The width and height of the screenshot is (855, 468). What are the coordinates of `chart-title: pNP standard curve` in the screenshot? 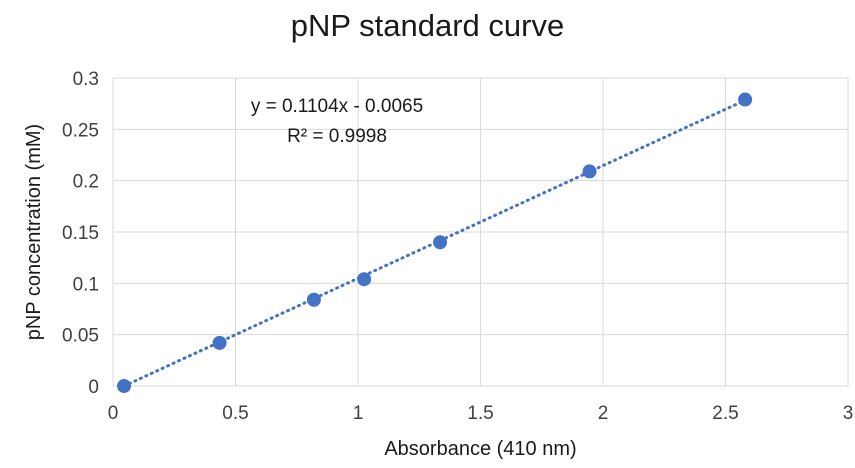 It's located at (427, 25).